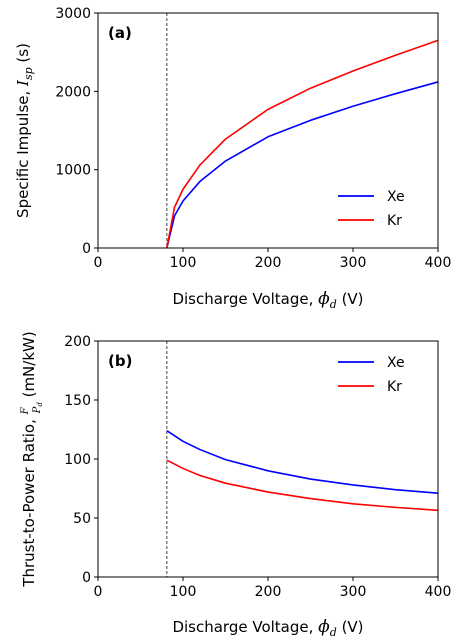 Image resolution: width=460 pixels, height=639 pixels. I want to click on panel-label: (a), so click(120, 33).